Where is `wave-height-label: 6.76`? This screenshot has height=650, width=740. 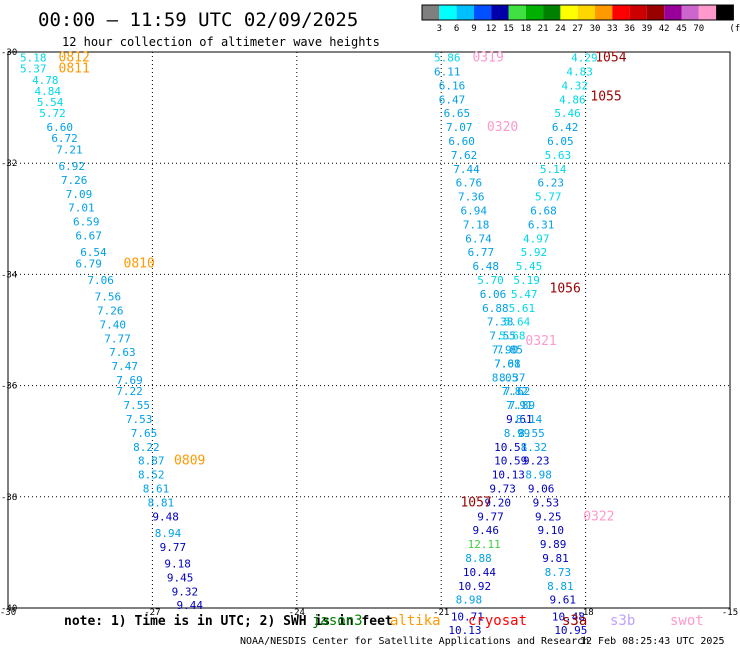 wave-height-label: 6.76 is located at coordinates (469, 183).